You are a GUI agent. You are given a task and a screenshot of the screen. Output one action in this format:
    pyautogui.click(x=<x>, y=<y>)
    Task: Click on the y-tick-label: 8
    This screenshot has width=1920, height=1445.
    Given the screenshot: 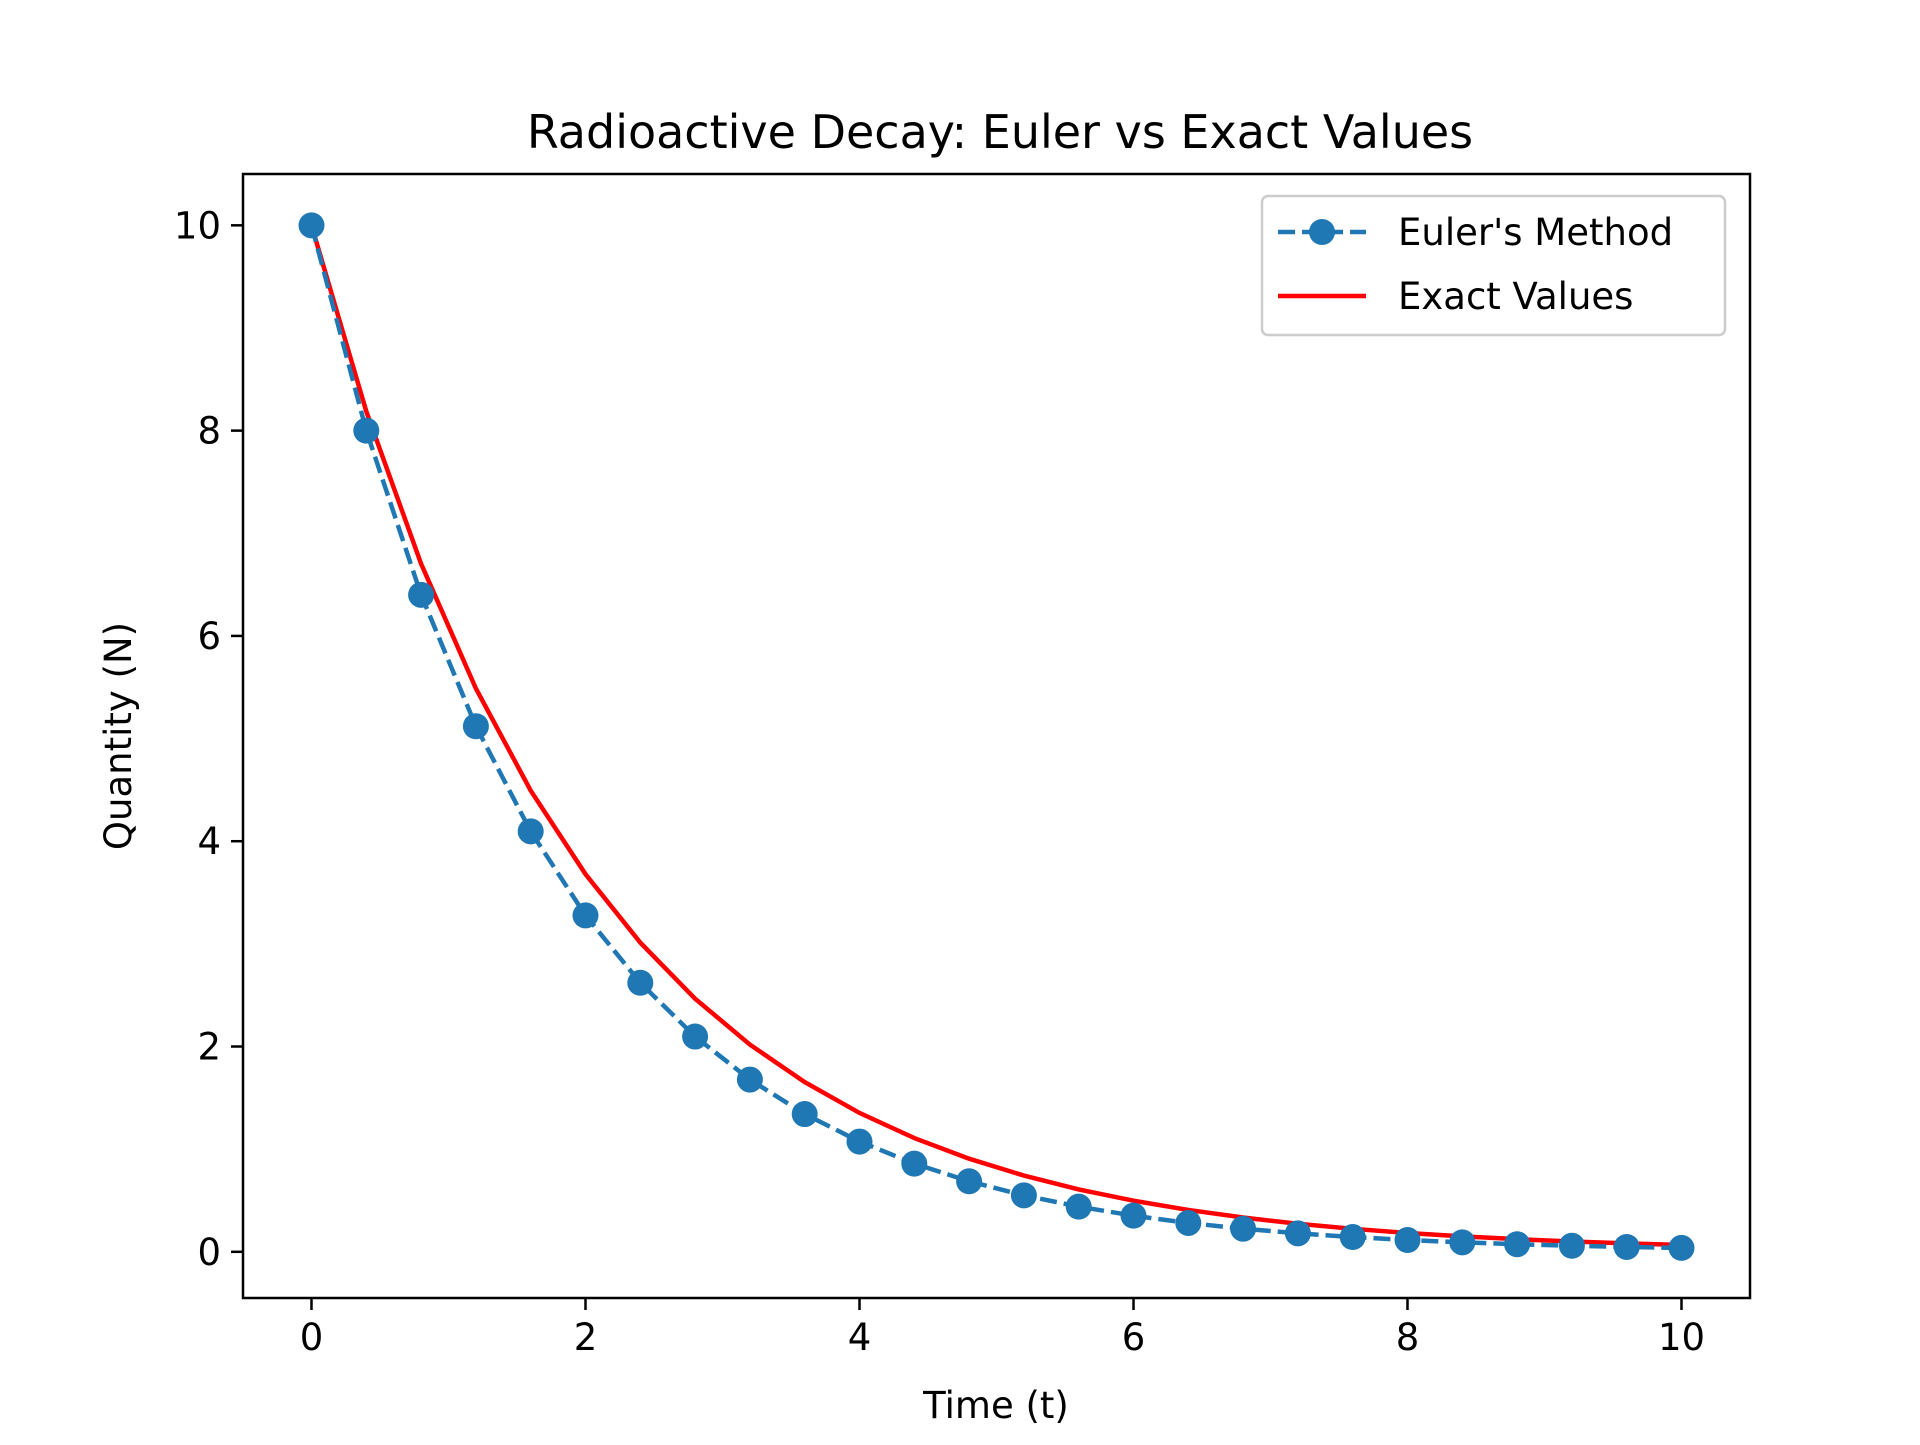 What is the action you would take?
    pyautogui.click(x=209, y=431)
    